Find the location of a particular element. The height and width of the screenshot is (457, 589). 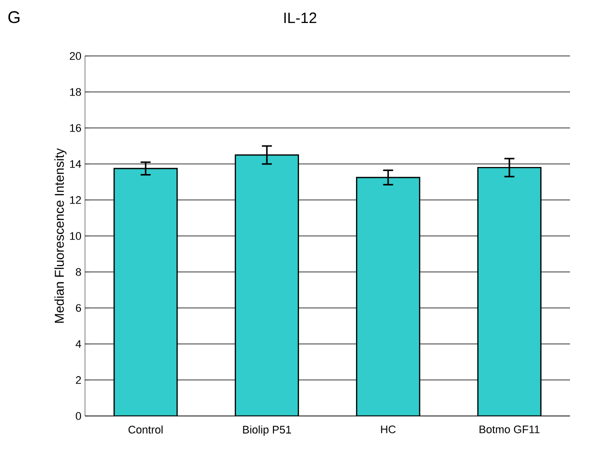

x-tick-label: Biolip P51 is located at coordinates (267, 431).